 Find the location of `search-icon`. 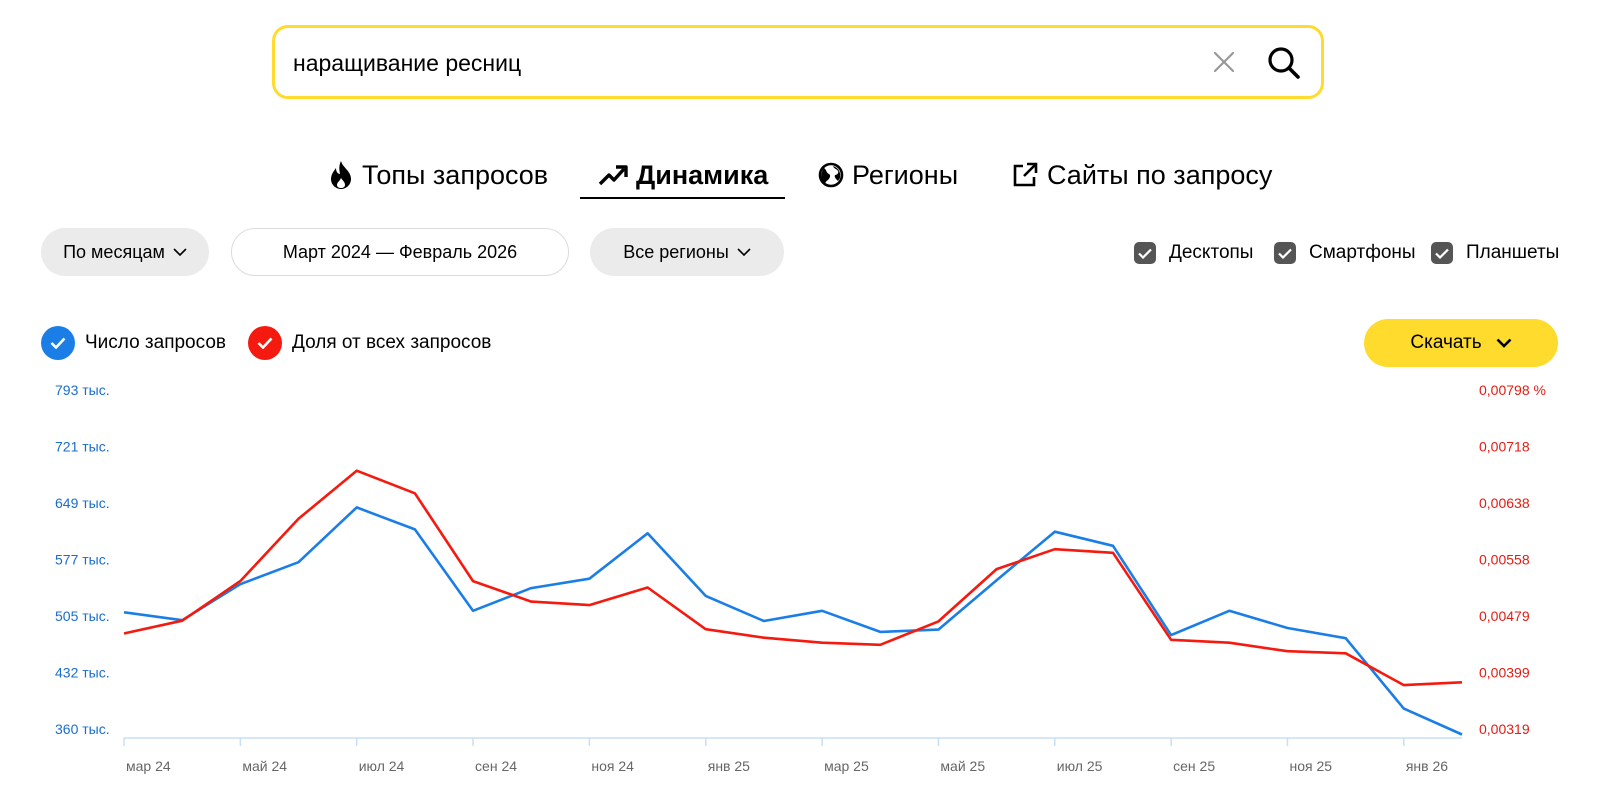

search-icon is located at coordinates (1284, 63).